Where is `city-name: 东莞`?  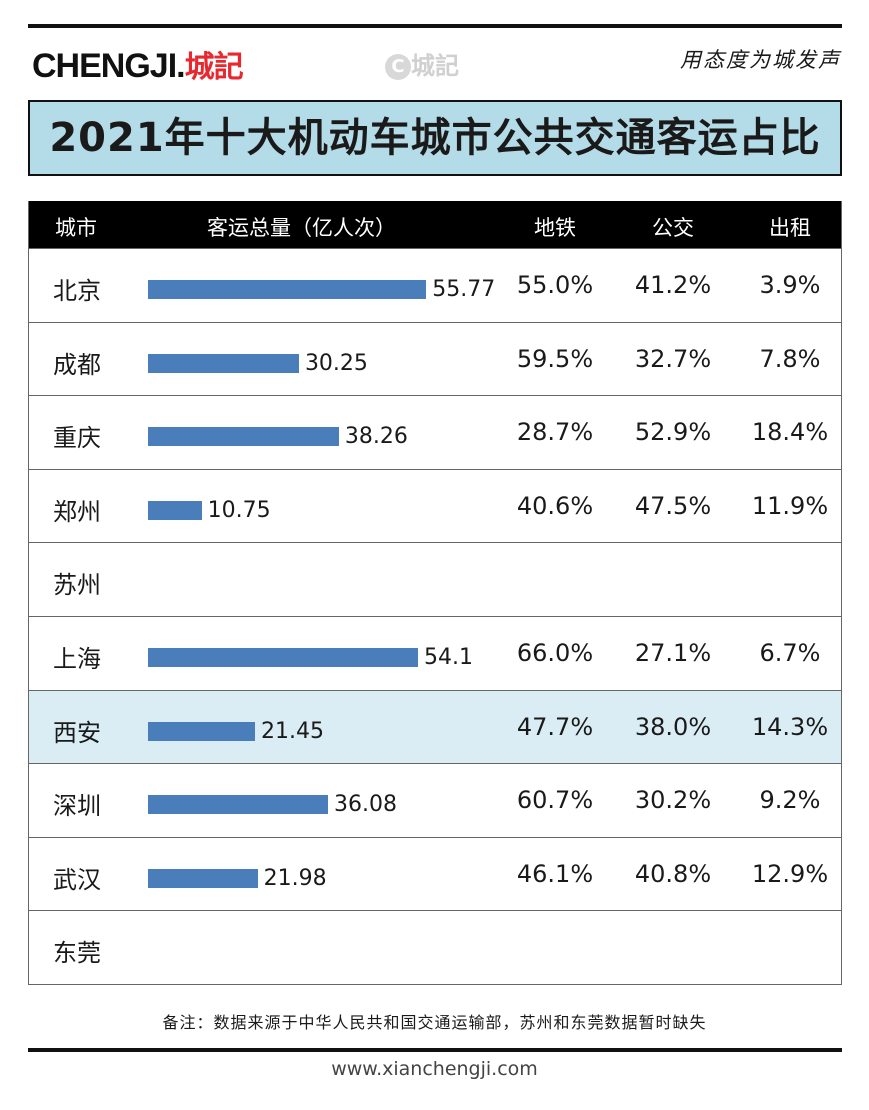
city-name: 东莞 is located at coordinates (77, 953).